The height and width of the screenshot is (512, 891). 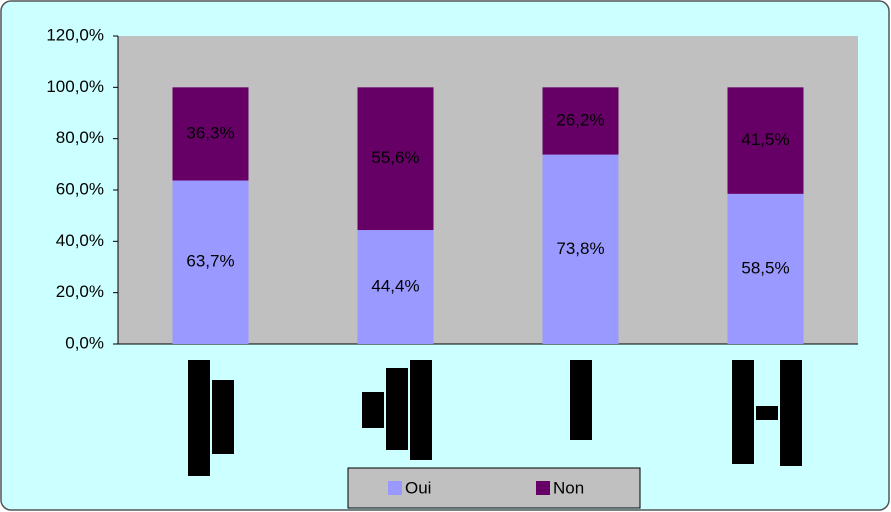 I want to click on value-label: 41,5%, so click(x=765, y=139).